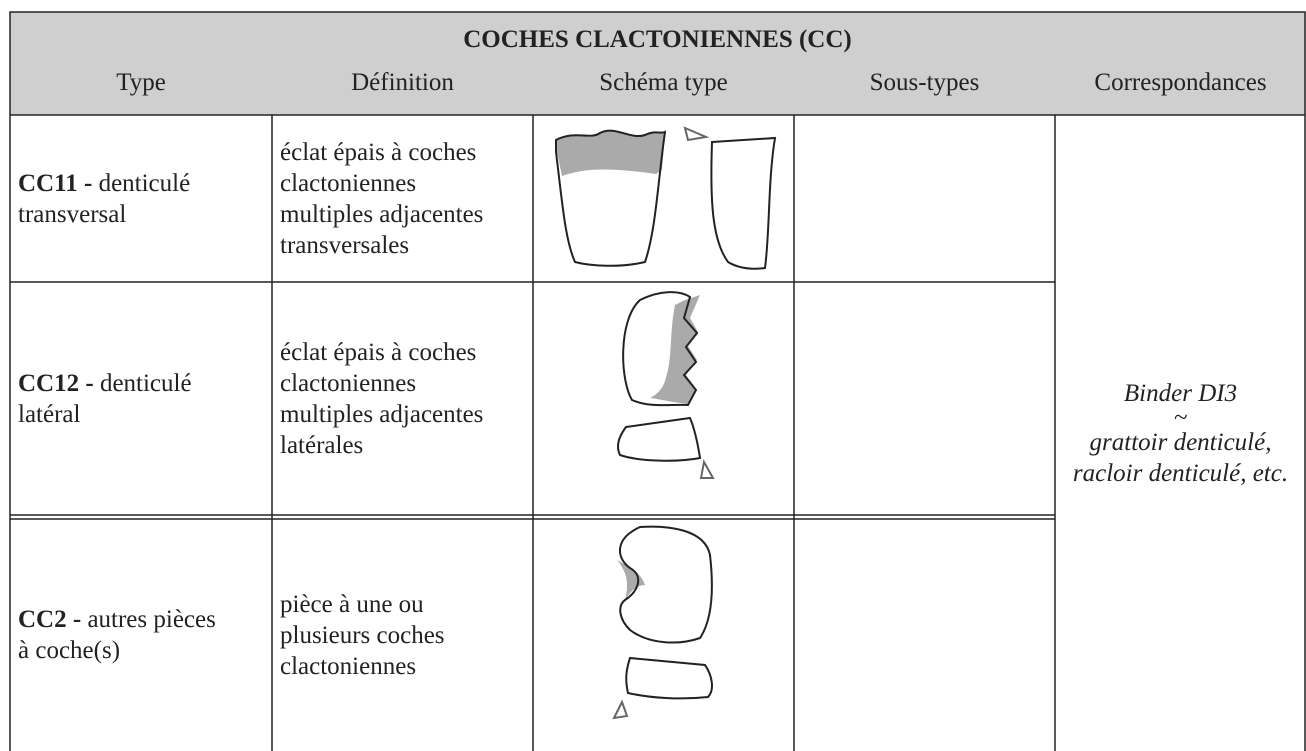 The height and width of the screenshot is (751, 1306). What do you see at coordinates (666, 423) in the screenshot?
I see `sketch` at bounding box center [666, 423].